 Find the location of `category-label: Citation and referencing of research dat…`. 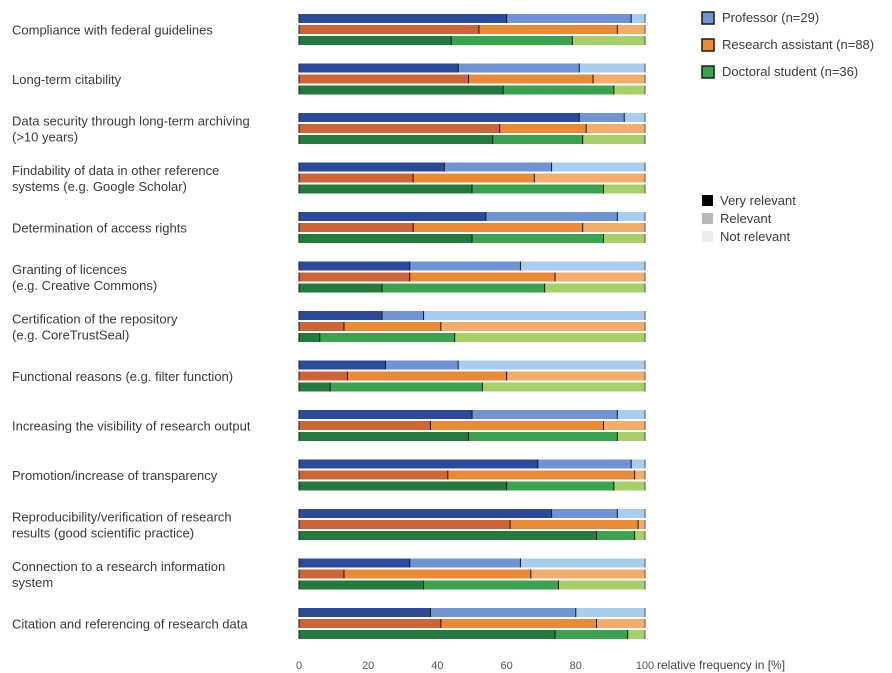

category-label: Citation and referencing of research dat… is located at coordinates (130, 624).